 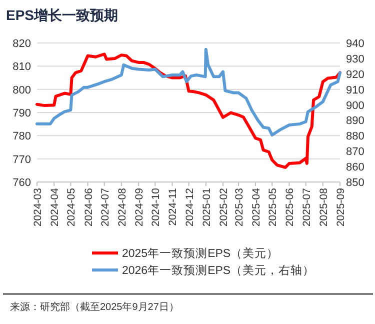 I want to click on x-tick-label: 2024-08, so click(x=122, y=207).